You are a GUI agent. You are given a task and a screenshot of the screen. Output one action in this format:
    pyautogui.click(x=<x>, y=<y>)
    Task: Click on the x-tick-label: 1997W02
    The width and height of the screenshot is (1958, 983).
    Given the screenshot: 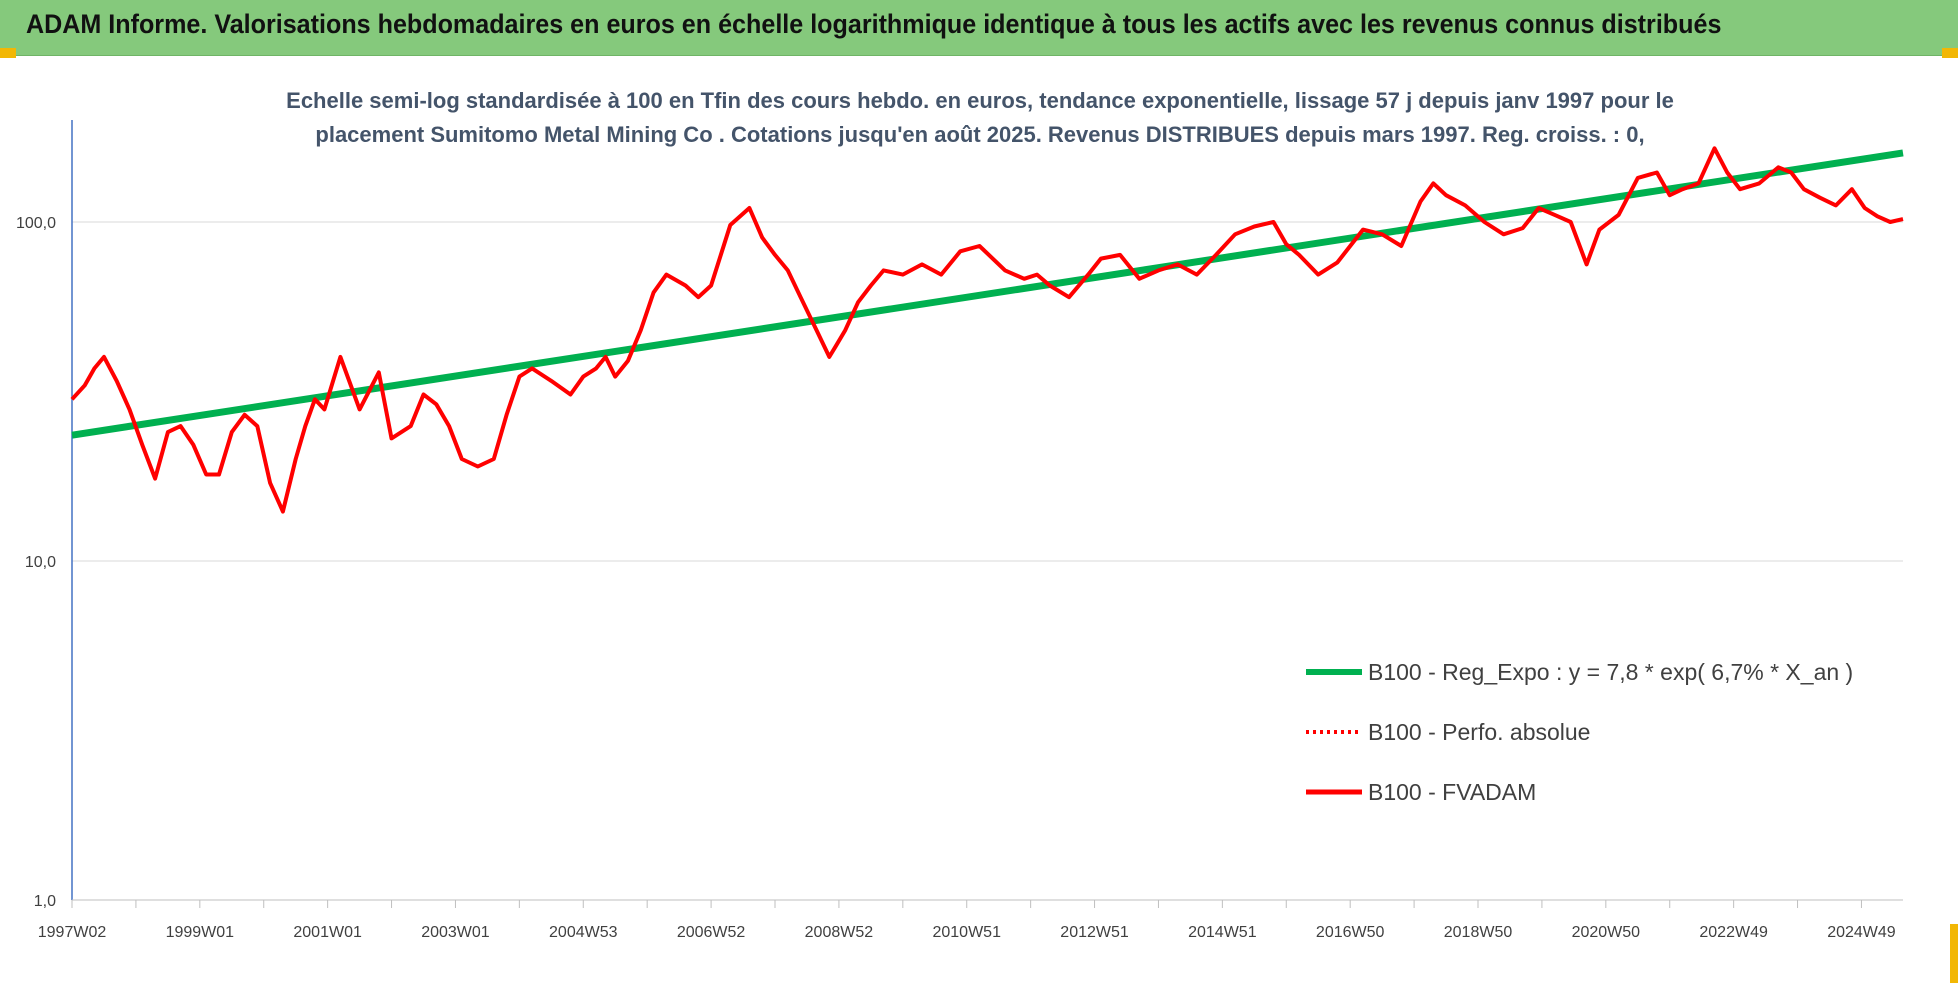 What is the action you would take?
    pyautogui.click(x=72, y=932)
    